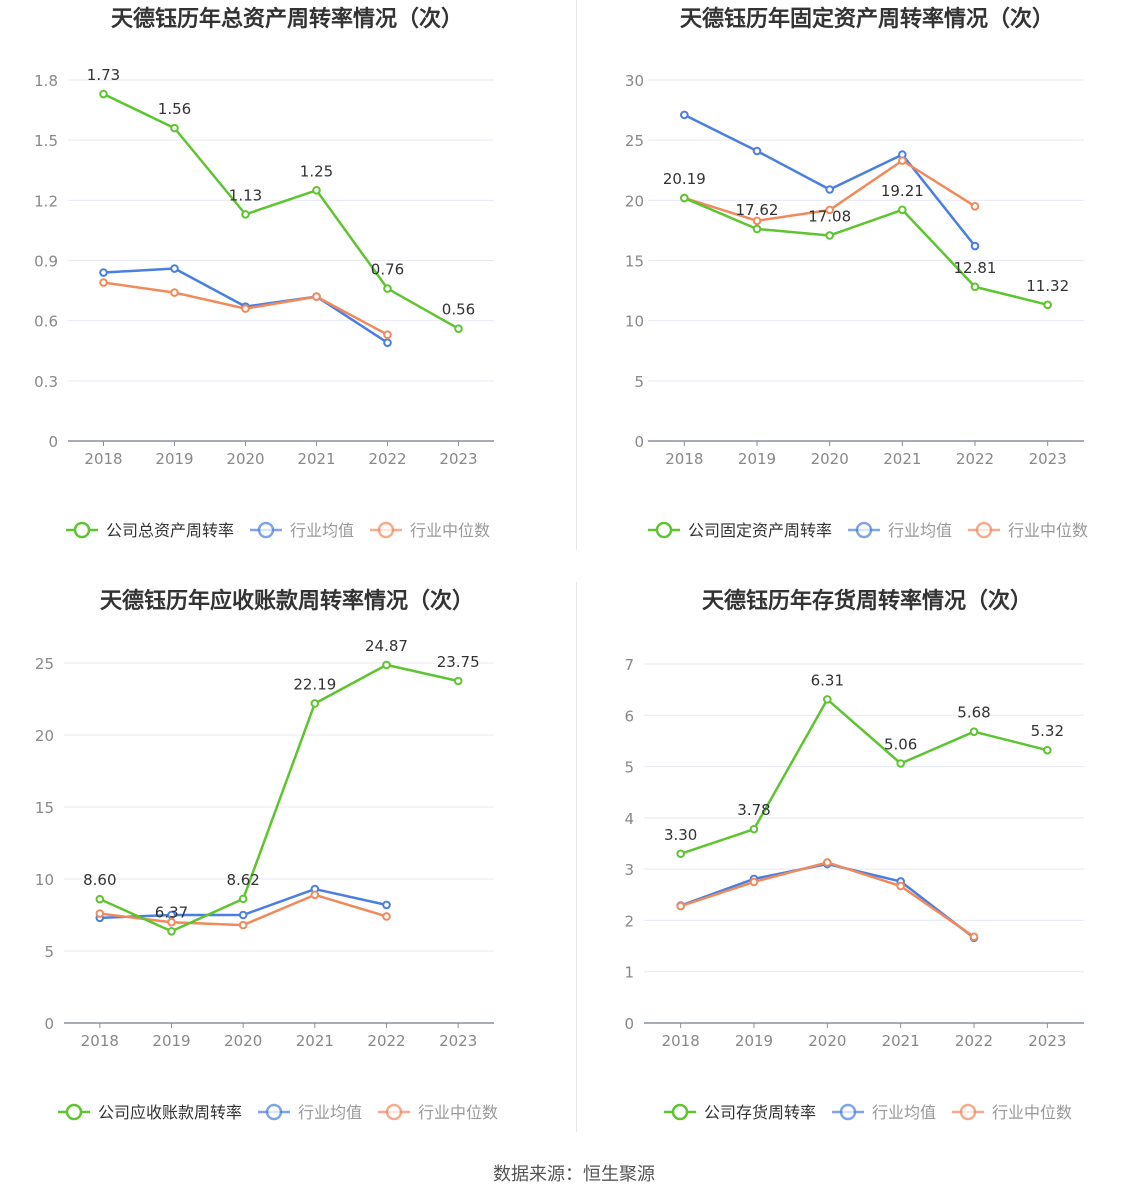 The width and height of the screenshot is (1148, 1202). I want to click on data-label: 6.31, so click(827, 680).